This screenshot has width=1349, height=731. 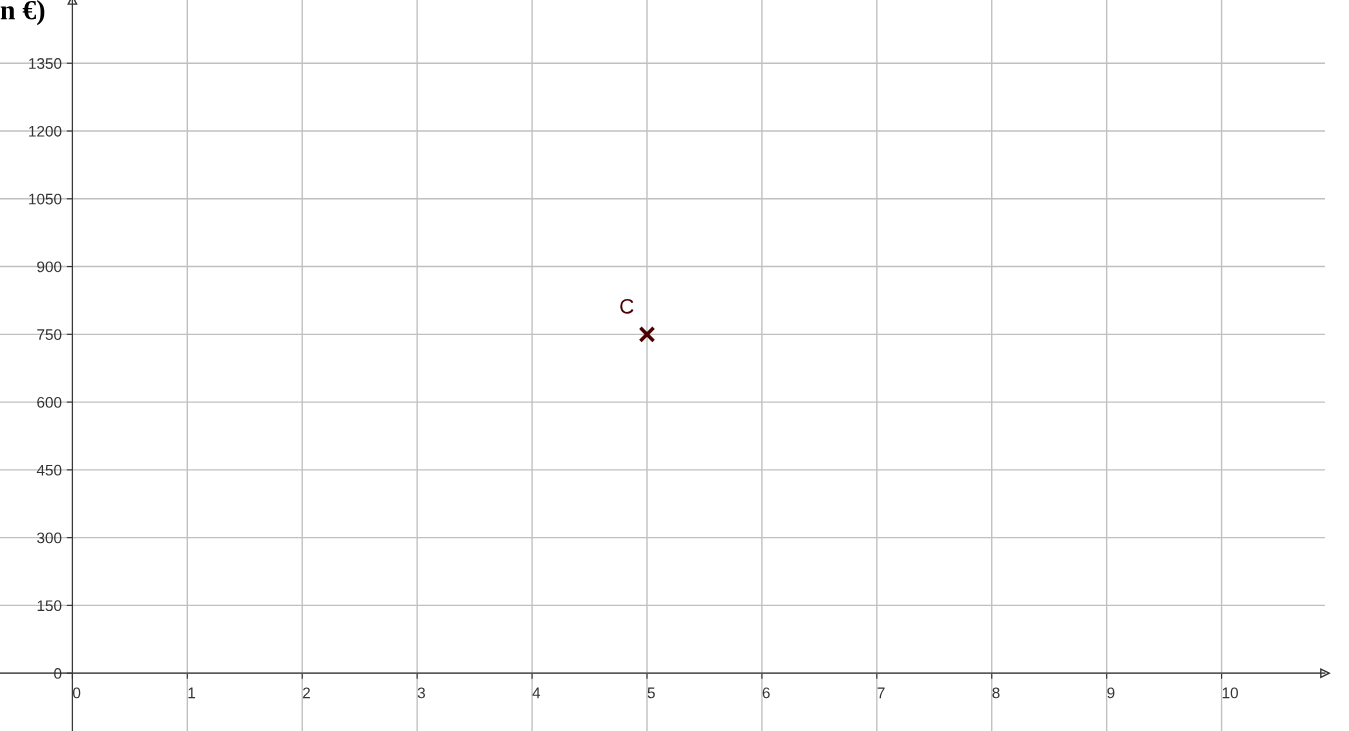 I want to click on y-axis-title: n €), so click(x=22, y=13).